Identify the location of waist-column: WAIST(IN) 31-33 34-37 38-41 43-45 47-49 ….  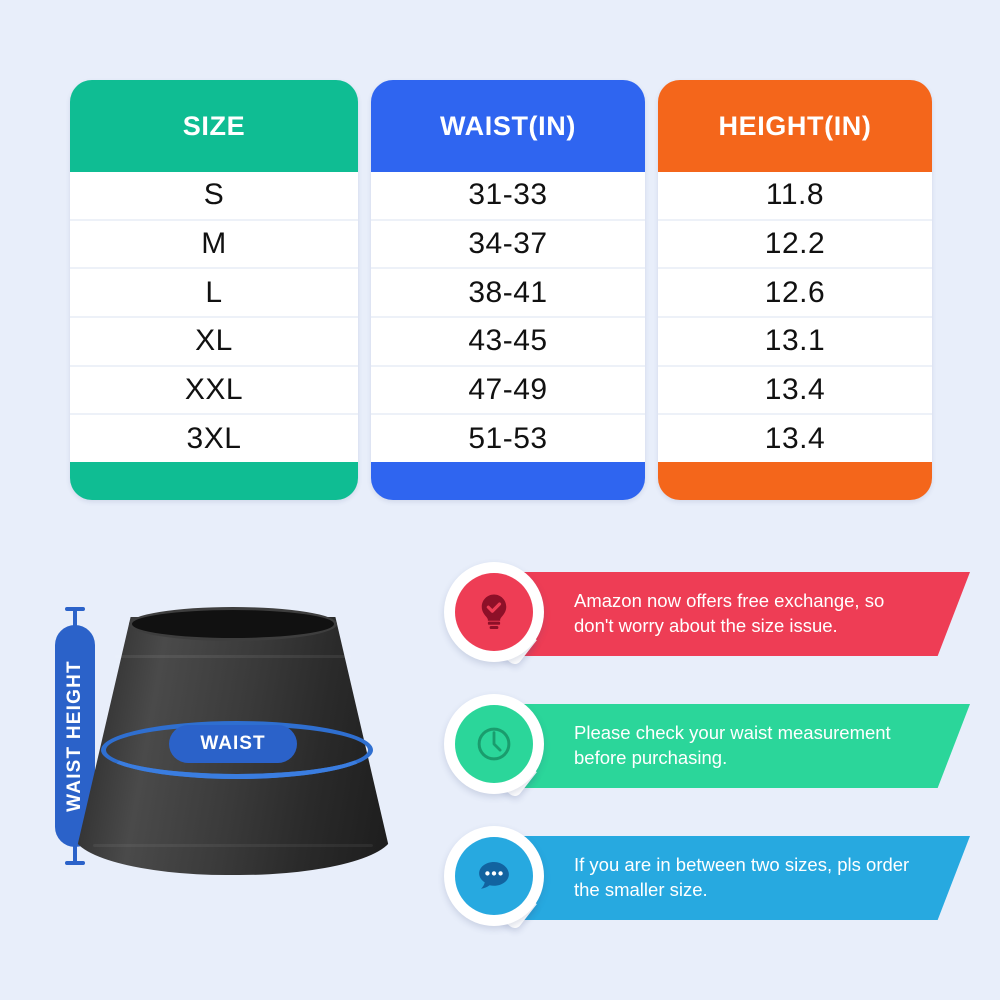
(508, 290).